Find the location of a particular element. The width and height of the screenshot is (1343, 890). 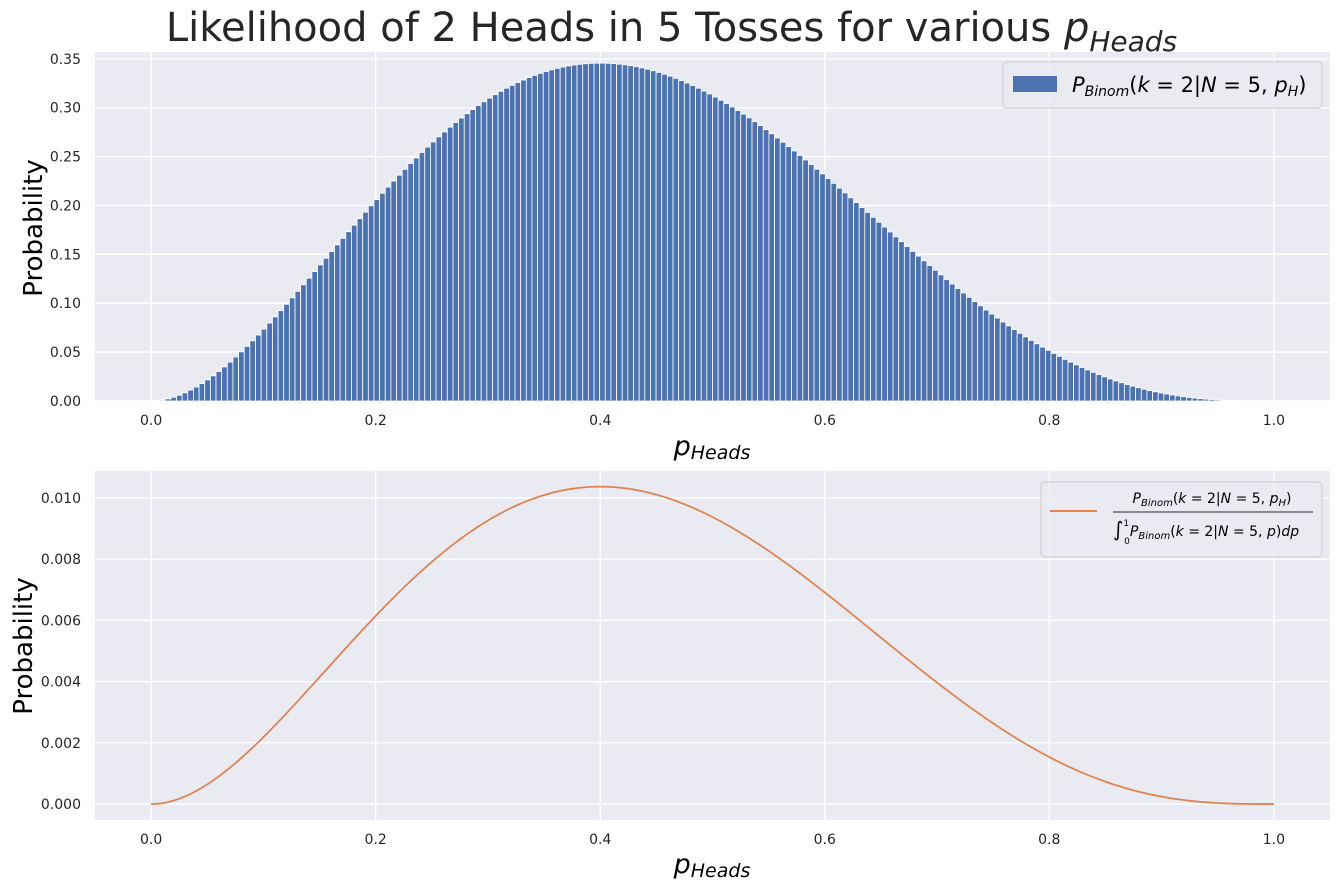

top-x-tick-label: 0.6 is located at coordinates (825, 421).